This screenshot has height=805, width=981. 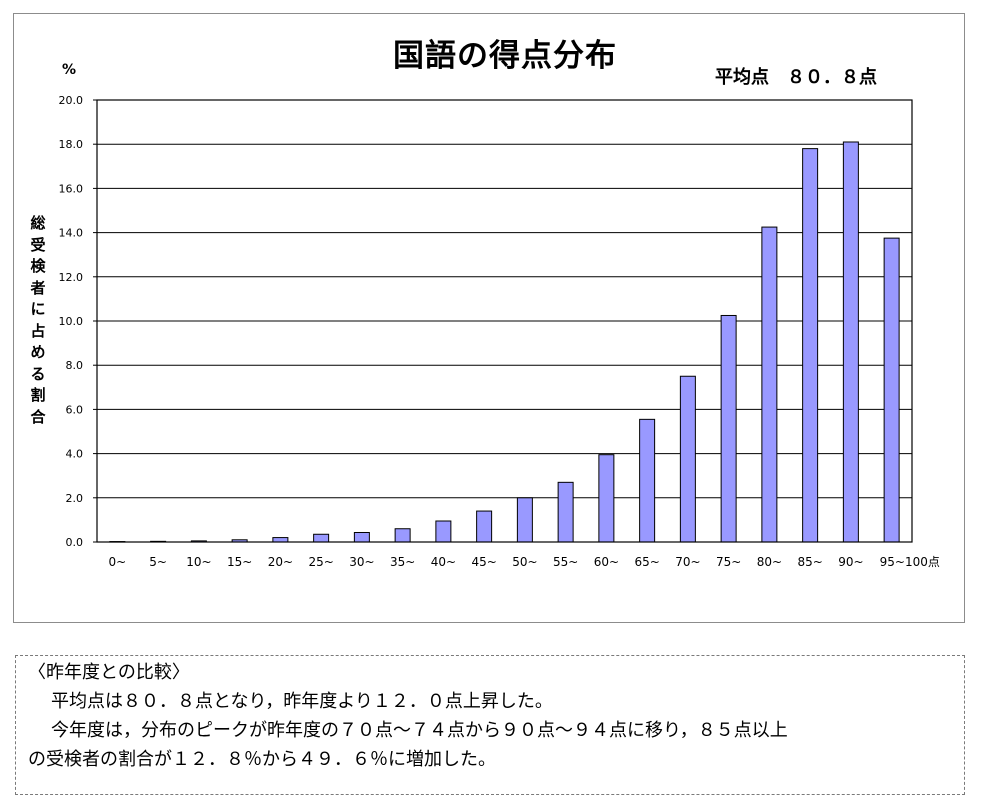 What do you see at coordinates (38, 320) in the screenshot?
I see `y-axis-label: 総受検者に占める割合` at bounding box center [38, 320].